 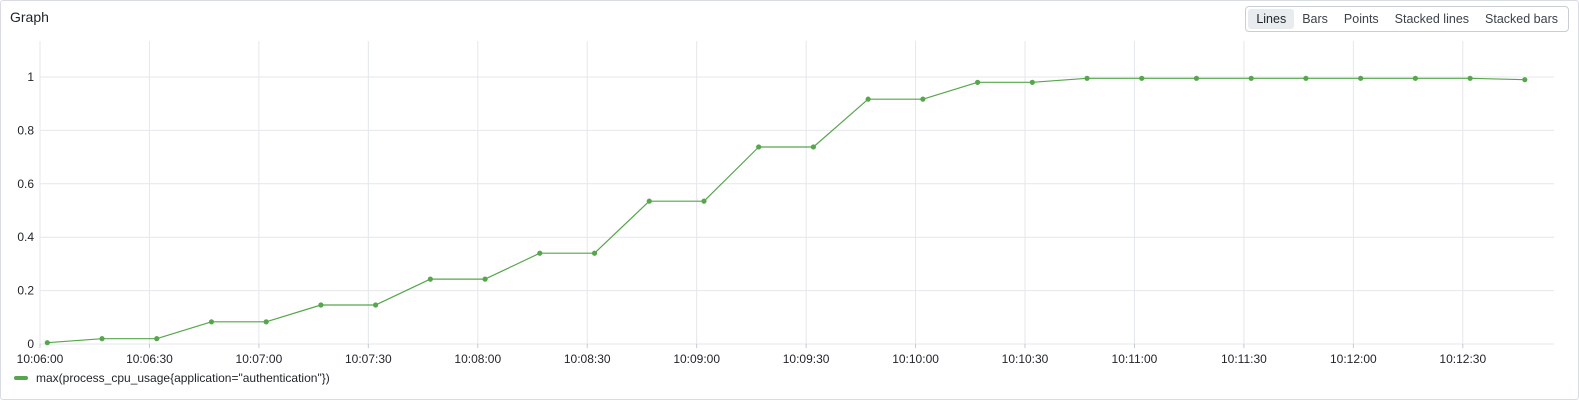 What do you see at coordinates (1462, 359) in the screenshot?
I see `x-tick-label: 10:12:30` at bounding box center [1462, 359].